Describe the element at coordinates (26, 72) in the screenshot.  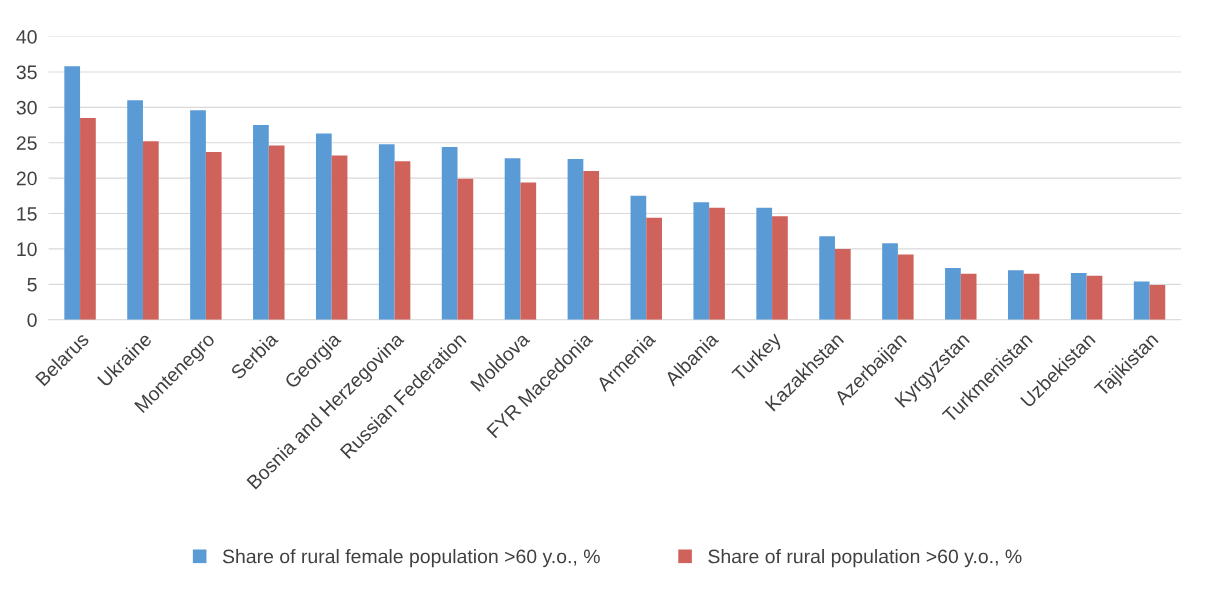
I see `y-tick-label: 35` at that location.